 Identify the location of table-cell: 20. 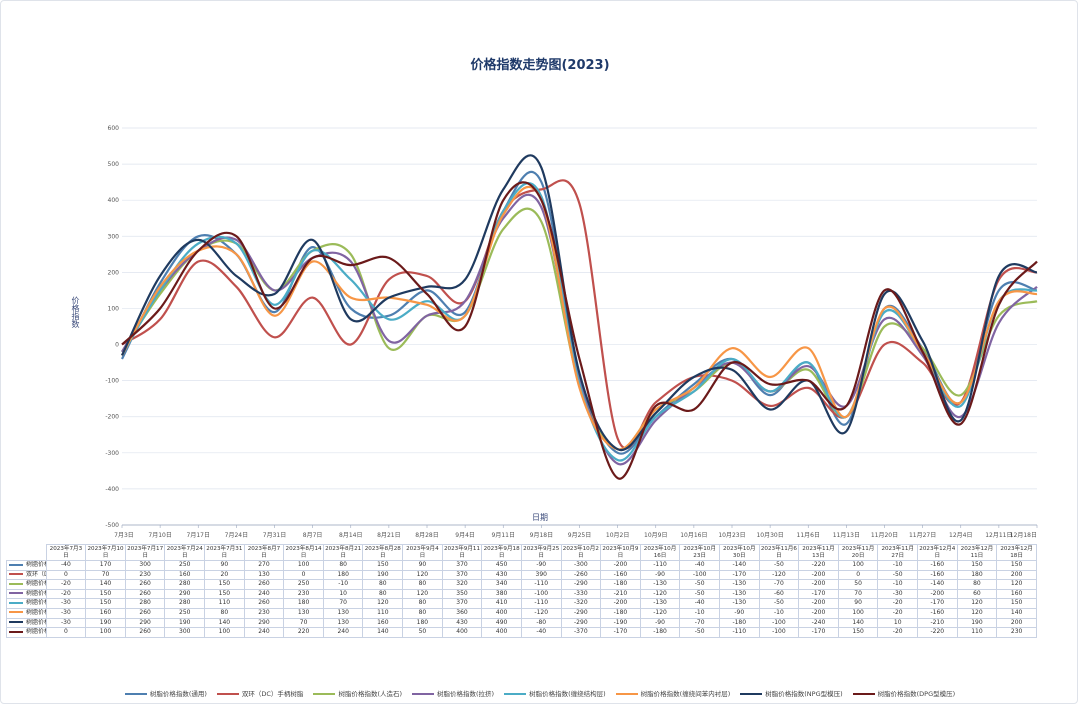
(224, 575).